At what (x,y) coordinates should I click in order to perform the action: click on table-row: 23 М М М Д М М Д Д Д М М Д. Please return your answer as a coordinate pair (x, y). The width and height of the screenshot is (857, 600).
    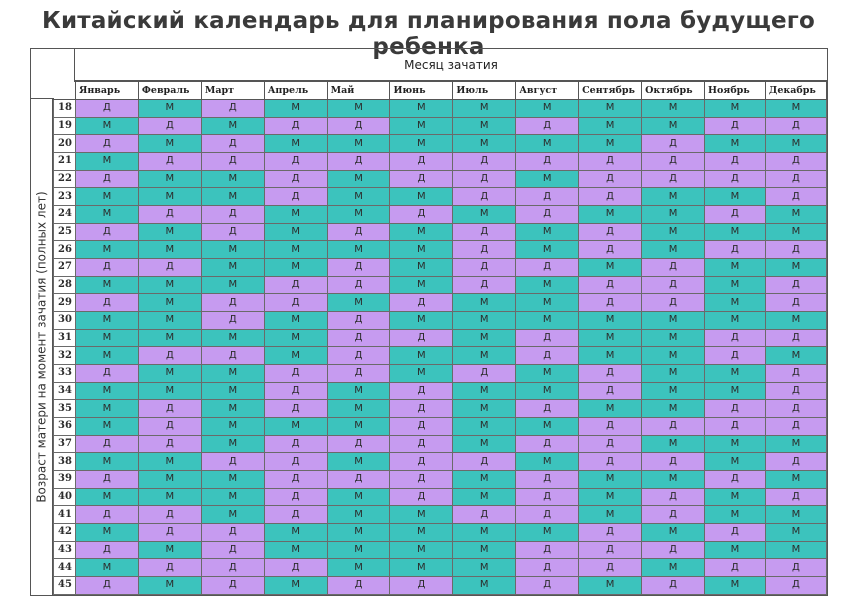
    Looking at the image, I should click on (440, 197).